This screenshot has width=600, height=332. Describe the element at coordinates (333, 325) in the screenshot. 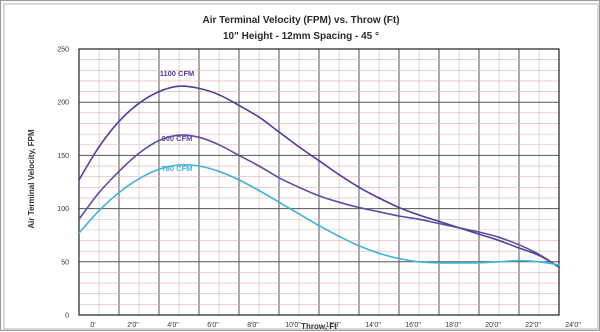

I see `x-tick-label: 12'0"` at that location.